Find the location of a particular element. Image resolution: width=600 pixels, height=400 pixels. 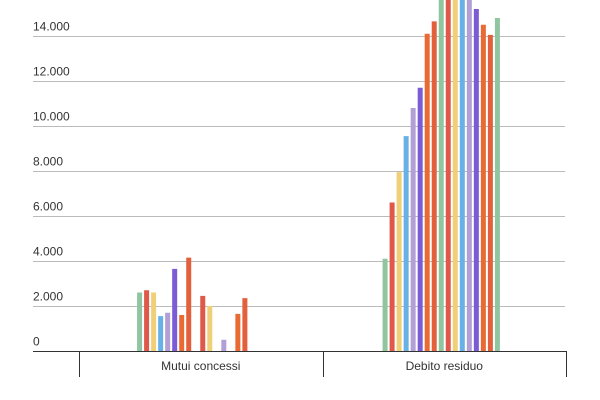

category-label: Mutui concessi is located at coordinates (200, 366).